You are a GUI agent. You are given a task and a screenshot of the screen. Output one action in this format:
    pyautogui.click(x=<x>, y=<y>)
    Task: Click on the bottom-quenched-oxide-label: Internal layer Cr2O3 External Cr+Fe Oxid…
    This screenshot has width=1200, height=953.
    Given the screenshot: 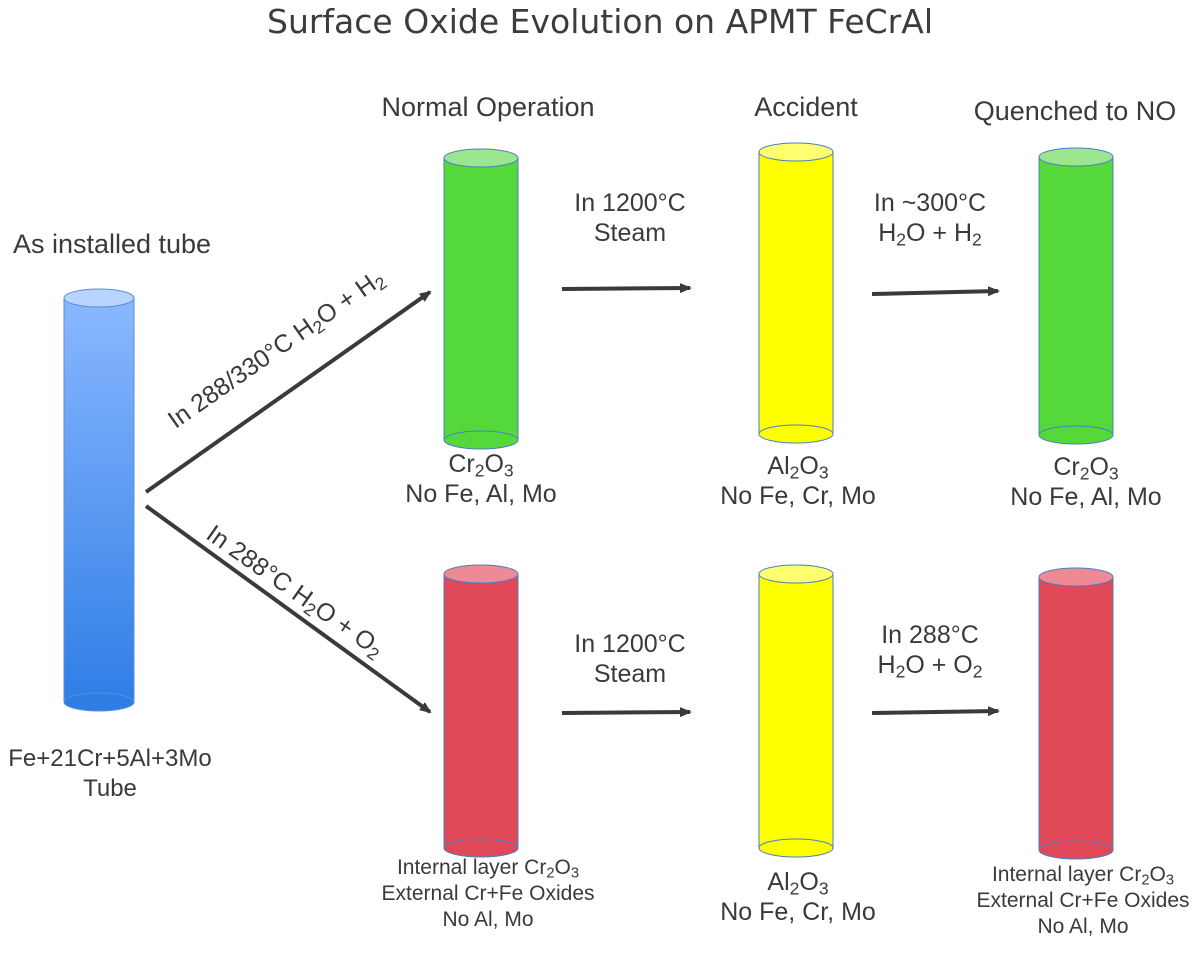 What is the action you would take?
    pyautogui.click(x=1079, y=901)
    